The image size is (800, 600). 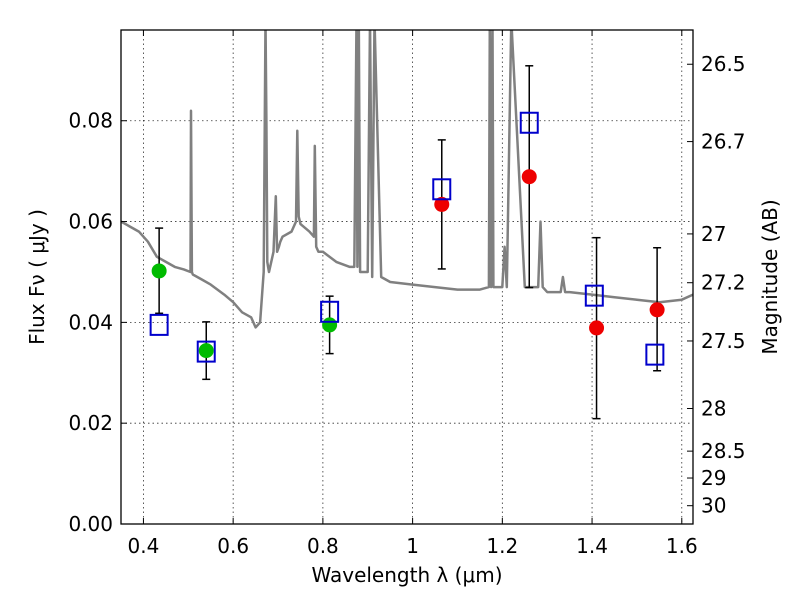 What do you see at coordinates (592, 546) in the screenshot?
I see `x-tick-label: 1.4` at bounding box center [592, 546].